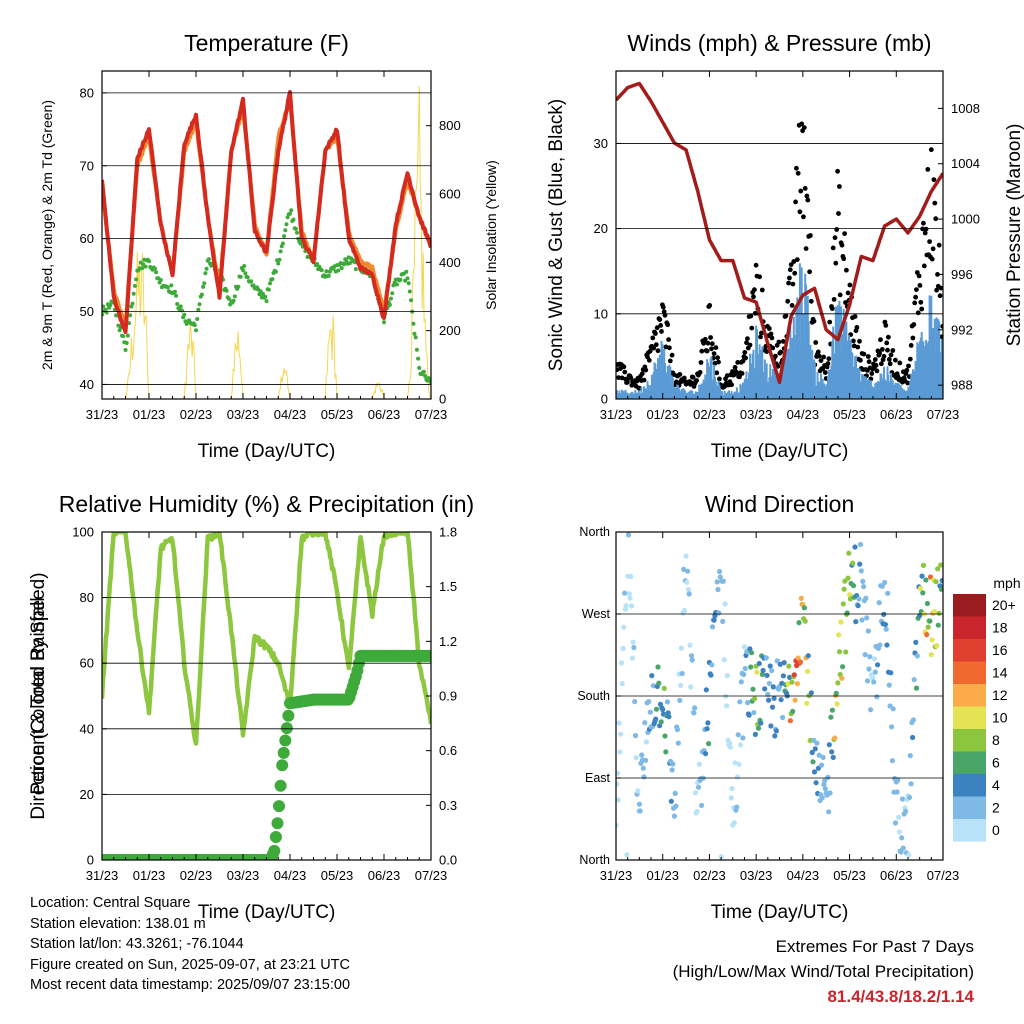 The image size is (1024, 1024). Describe the element at coordinates (943, 875) in the screenshot. I see `x-tick-label: 07/23` at that location.